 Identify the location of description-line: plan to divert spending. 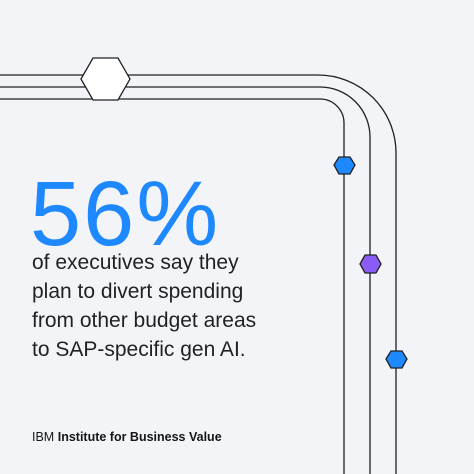
(138, 291).